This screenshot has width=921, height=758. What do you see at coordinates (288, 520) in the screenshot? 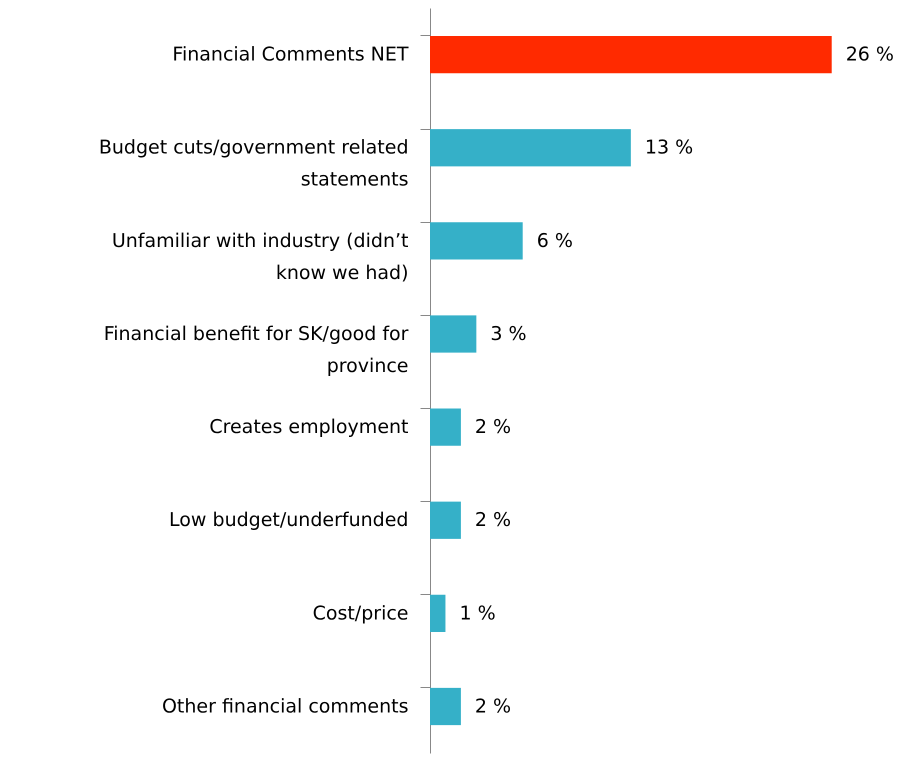
I see `y-tick-label: Low budget/underfunded` at bounding box center [288, 520].